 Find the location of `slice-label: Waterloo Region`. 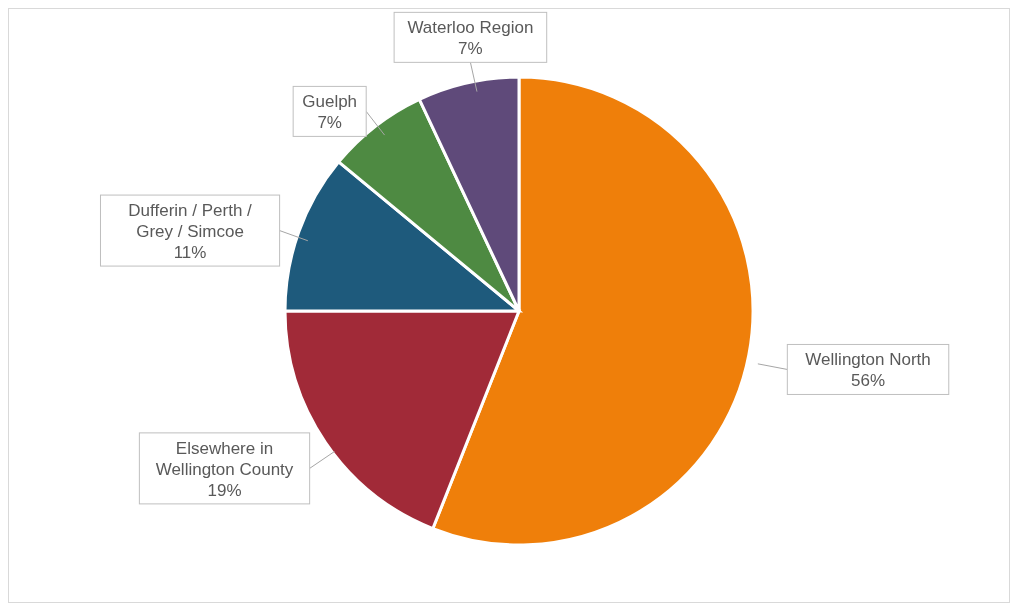

slice-label: Waterloo Region is located at coordinates (470, 28).